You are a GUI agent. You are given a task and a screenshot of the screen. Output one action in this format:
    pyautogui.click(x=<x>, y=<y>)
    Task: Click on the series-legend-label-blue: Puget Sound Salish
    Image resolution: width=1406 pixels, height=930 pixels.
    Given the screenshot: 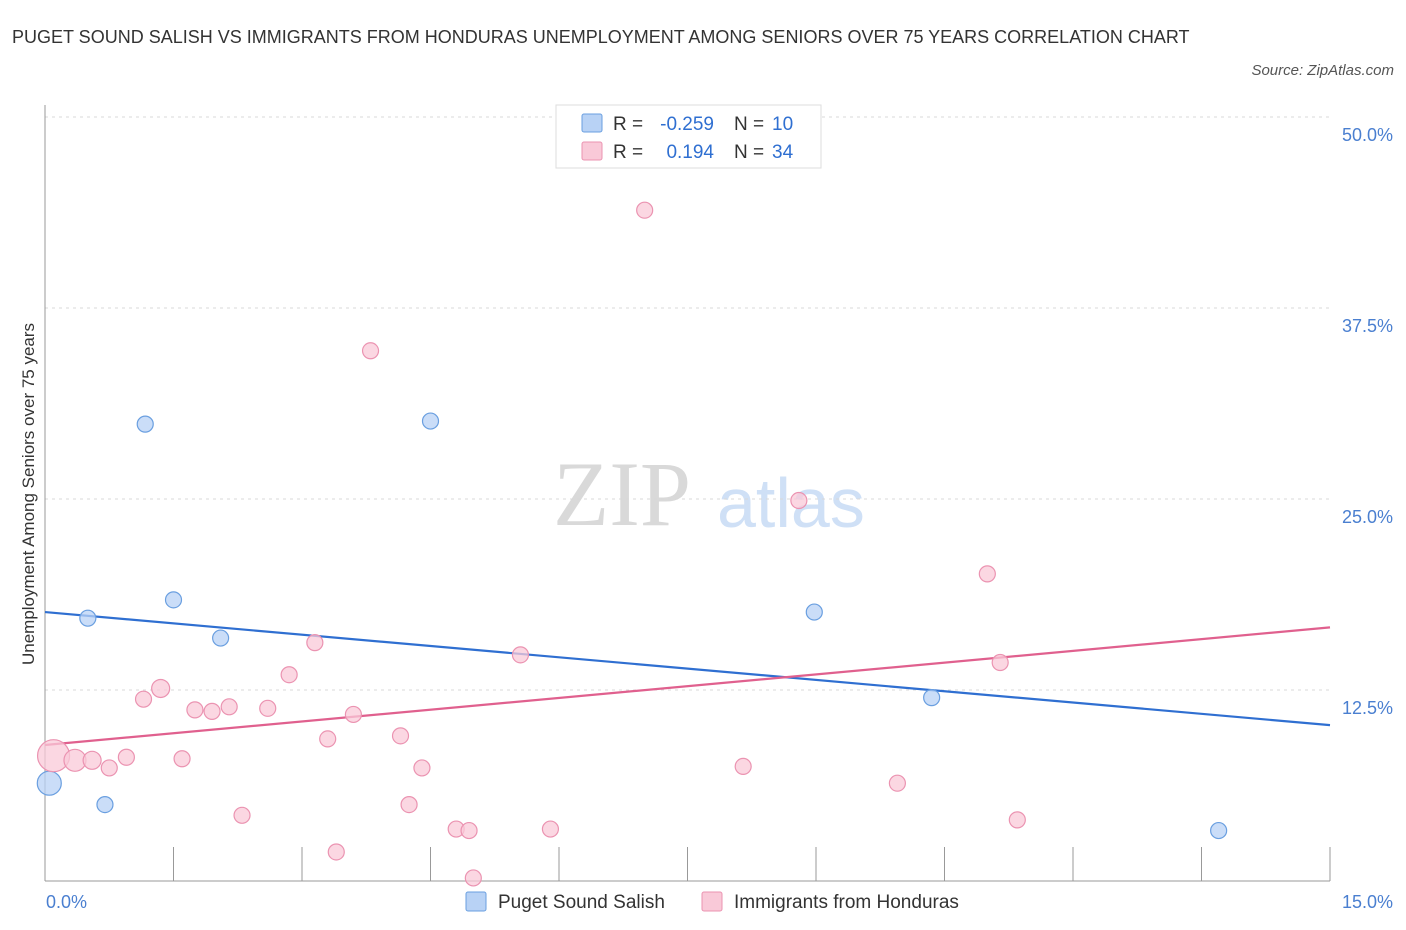 What is the action you would take?
    pyautogui.click(x=581, y=902)
    